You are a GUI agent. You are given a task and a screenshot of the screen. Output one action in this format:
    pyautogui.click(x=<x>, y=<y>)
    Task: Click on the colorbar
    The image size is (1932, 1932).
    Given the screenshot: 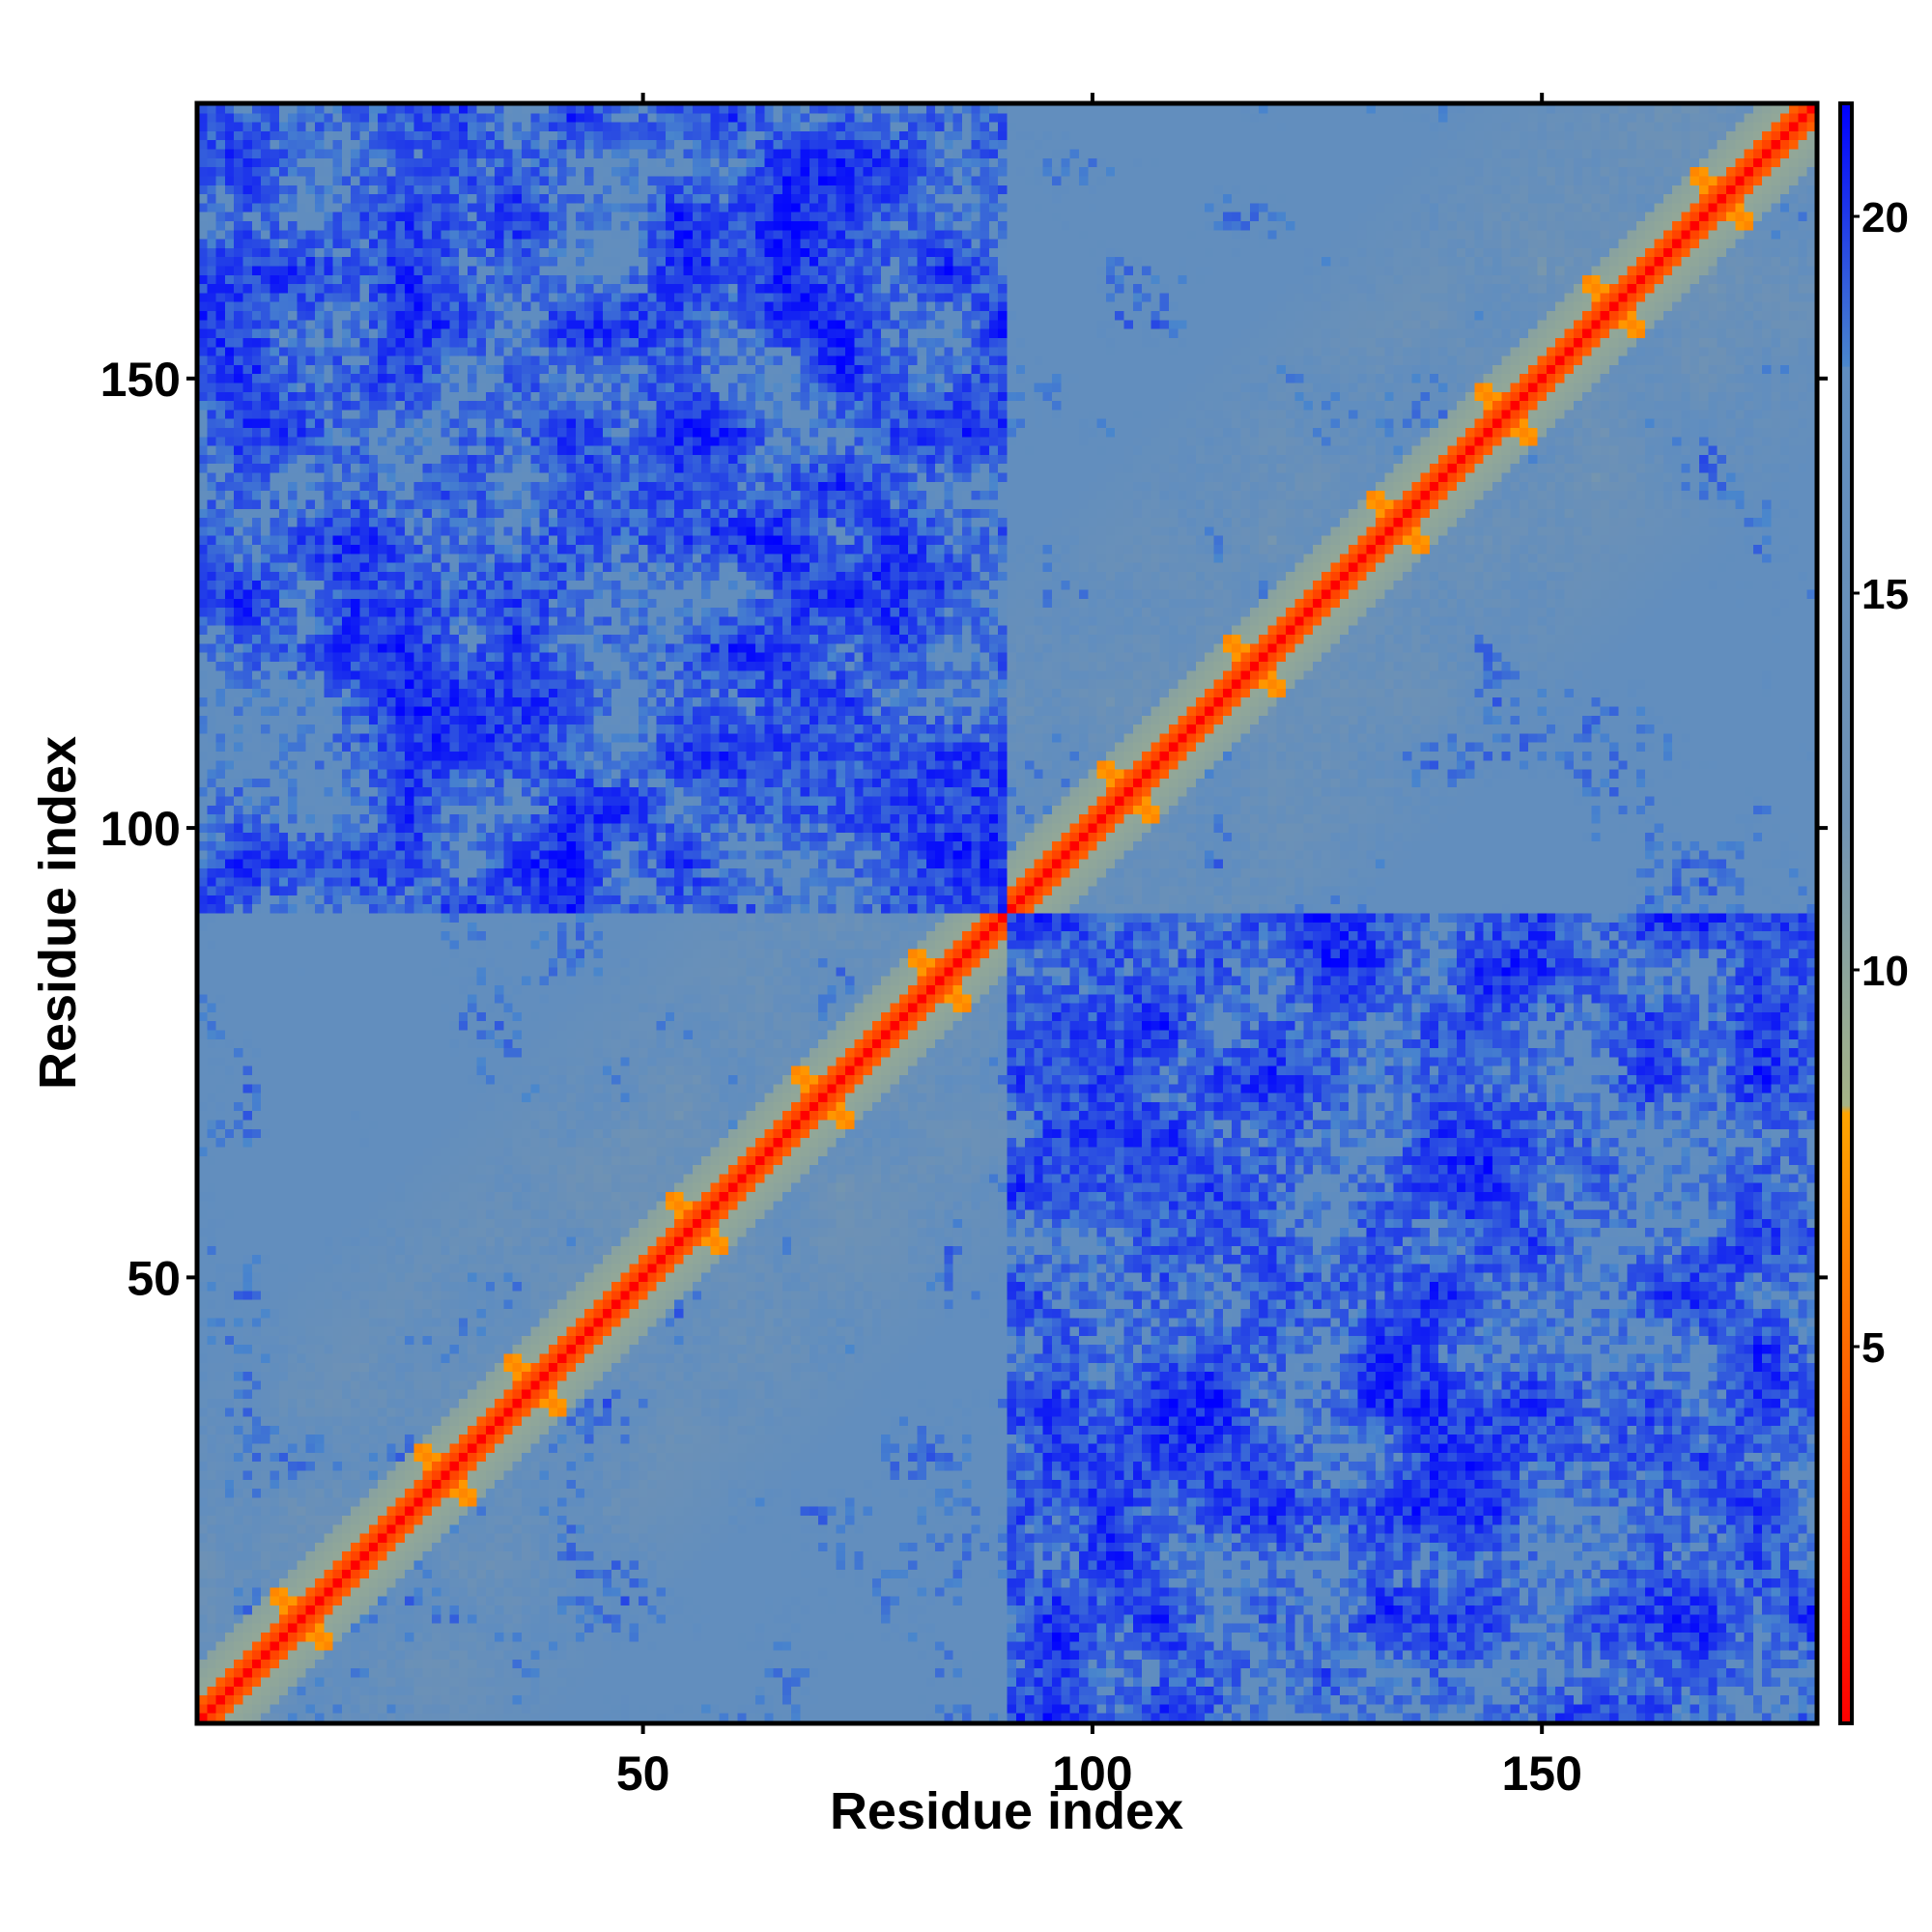 What is the action you would take?
    pyautogui.click(x=1846, y=913)
    